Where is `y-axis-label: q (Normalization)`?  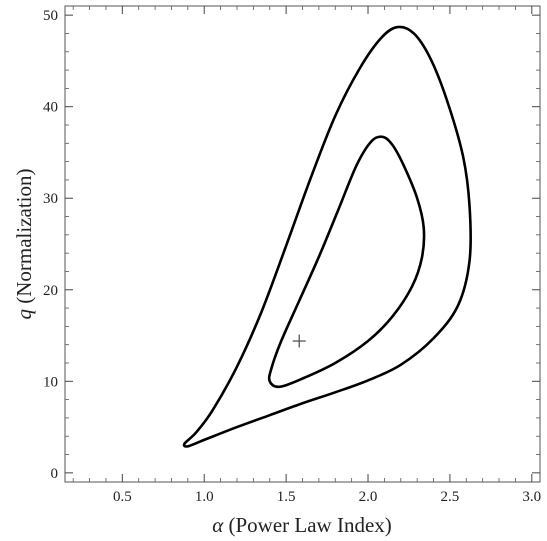
y-axis-label: q (Normalization) is located at coordinates (24, 243).